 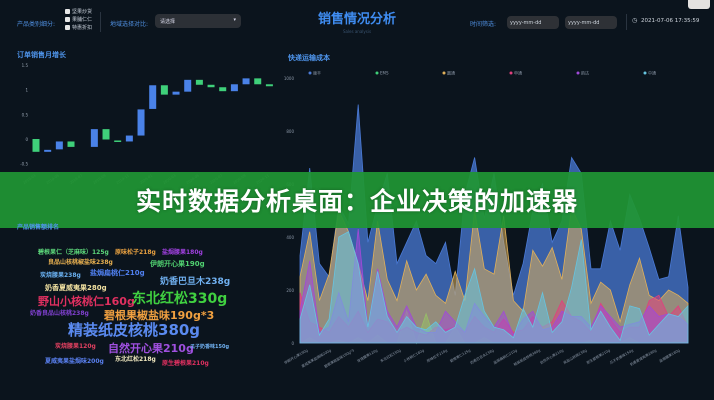 I want to click on y-tick-label: 1000, so click(x=289, y=78).